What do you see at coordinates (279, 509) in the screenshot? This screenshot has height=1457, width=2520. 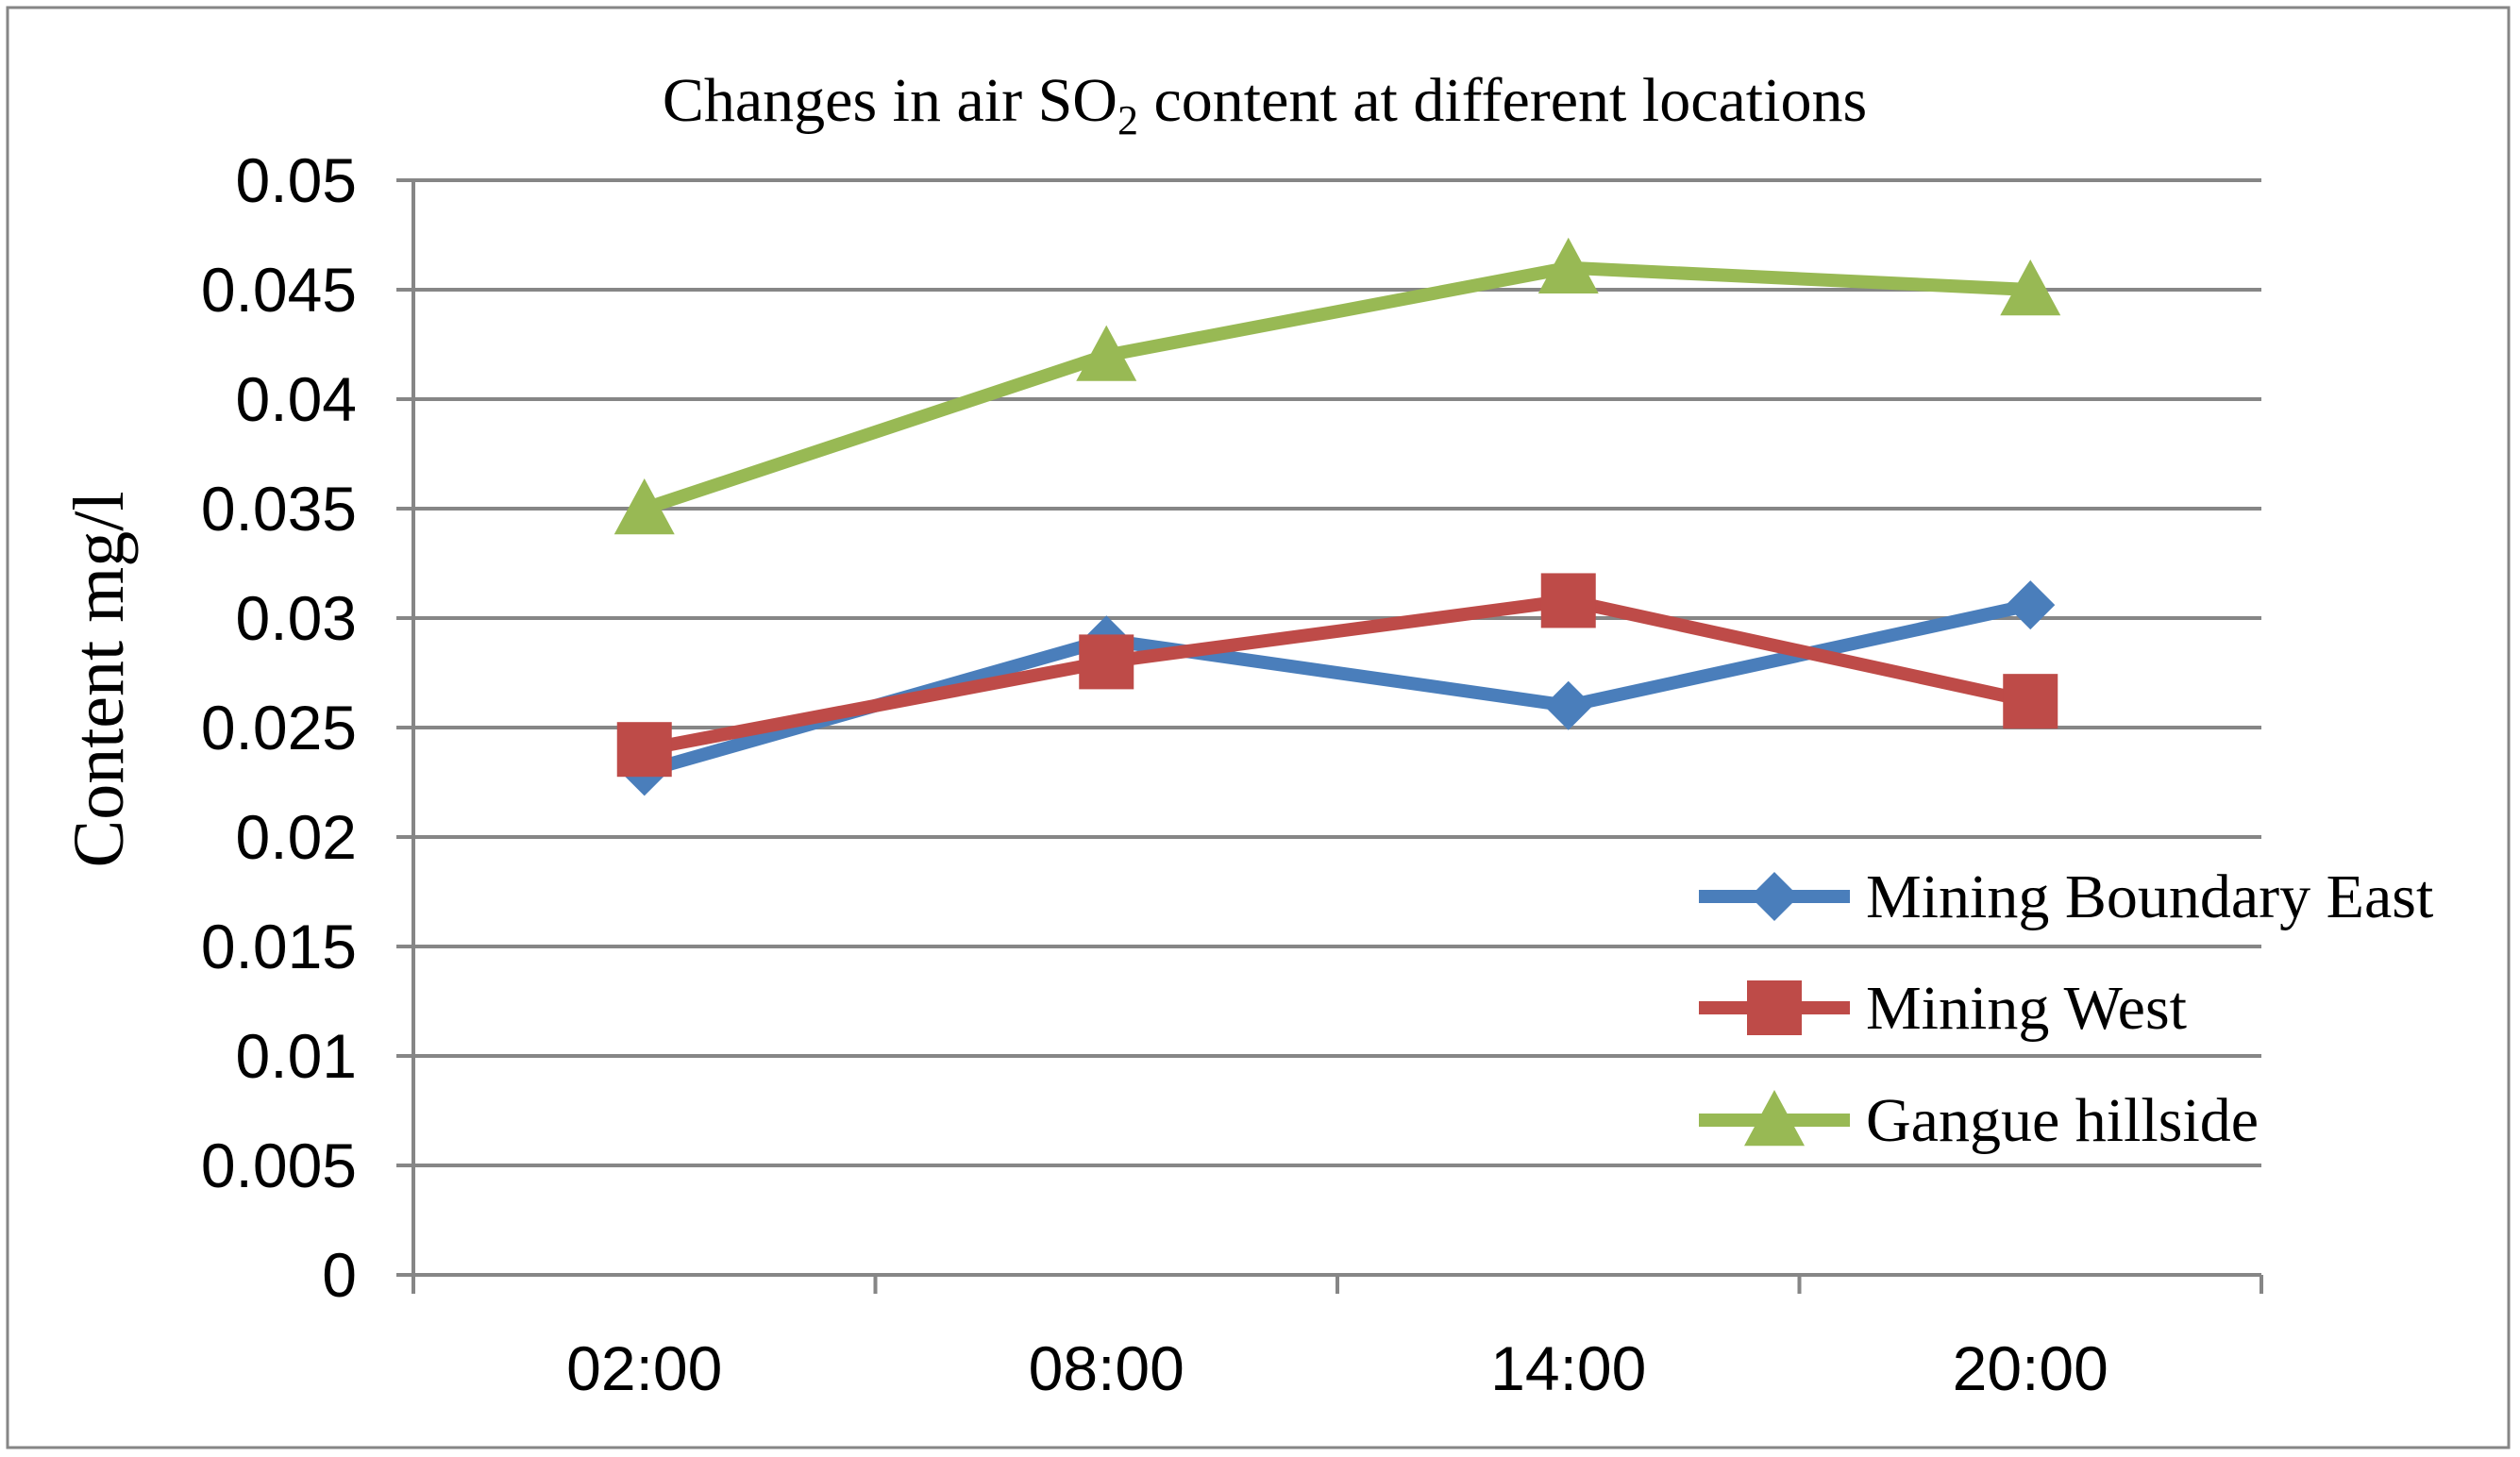 I see `y-tick-label-7: 0.035` at bounding box center [279, 509].